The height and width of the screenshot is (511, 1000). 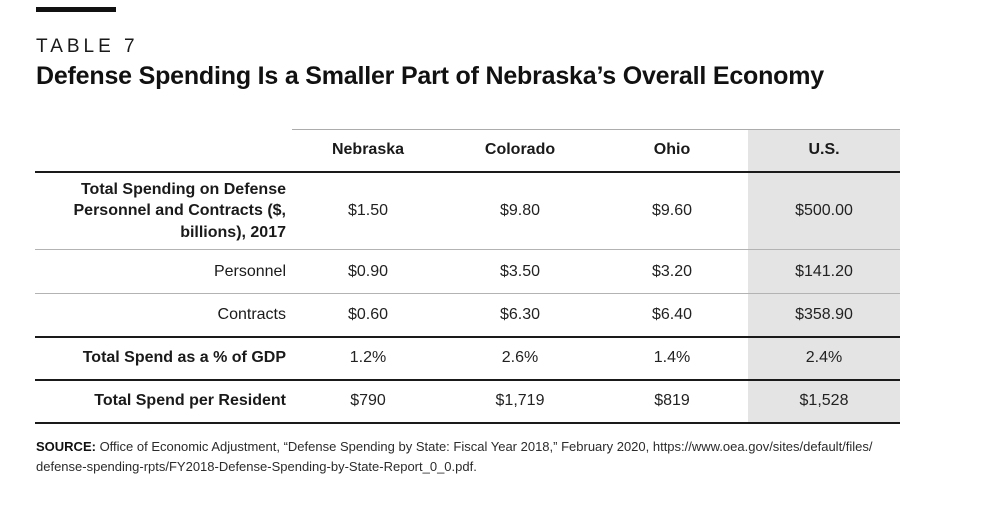 What do you see at coordinates (520, 401) in the screenshot?
I see `cell-value: $1,719` at bounding box center [520, 401].